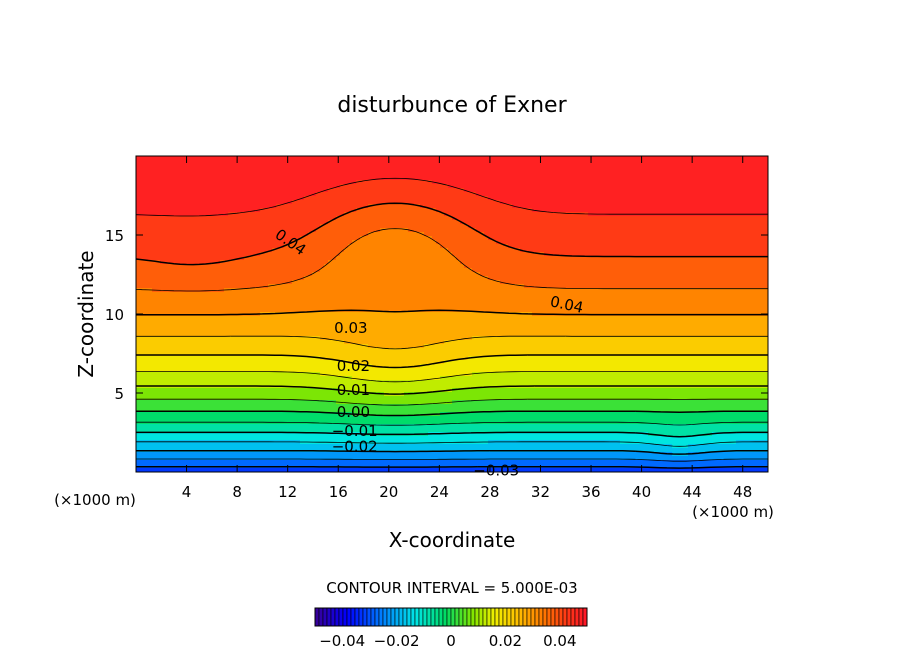 This screenshot has width=904, height=654. What do you see at coordinates (95, 500) in the screenshot?
I see `x-unit-label-left: (×1000 m)` at bounding box center [95, 500].